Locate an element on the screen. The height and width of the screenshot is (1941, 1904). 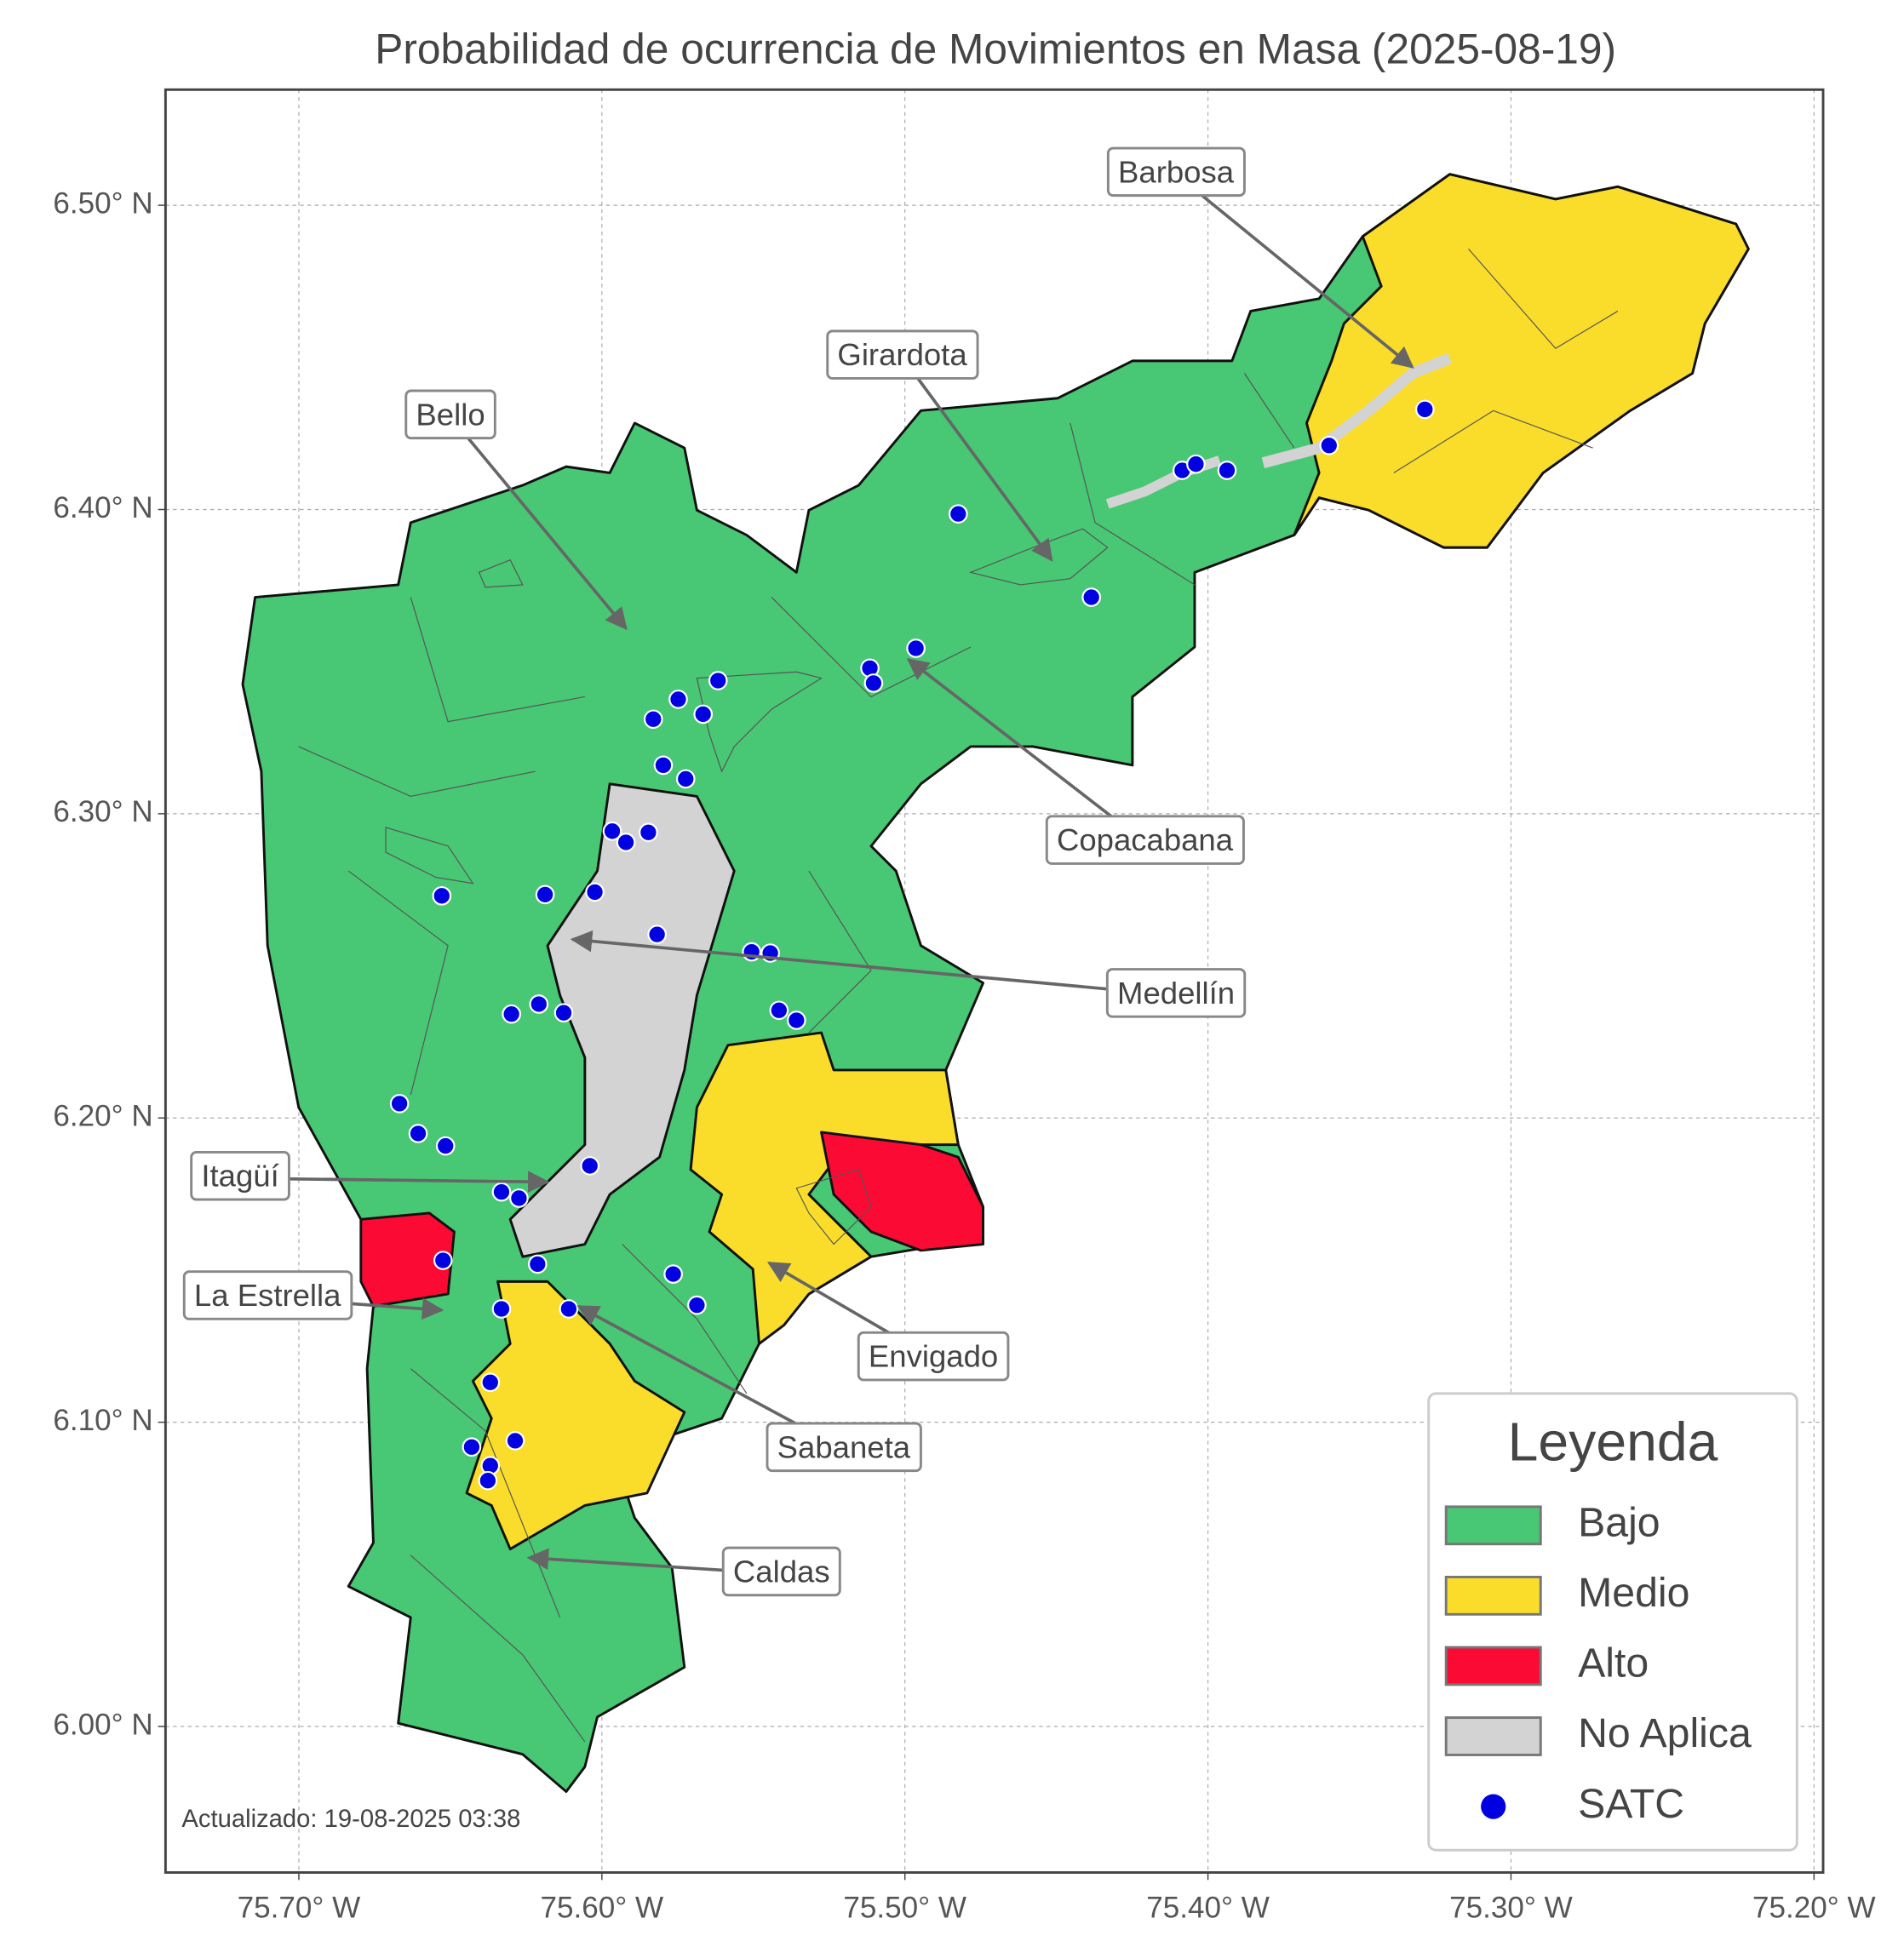
annotation-label: Barbosa is located at coordinates (1176, 171).